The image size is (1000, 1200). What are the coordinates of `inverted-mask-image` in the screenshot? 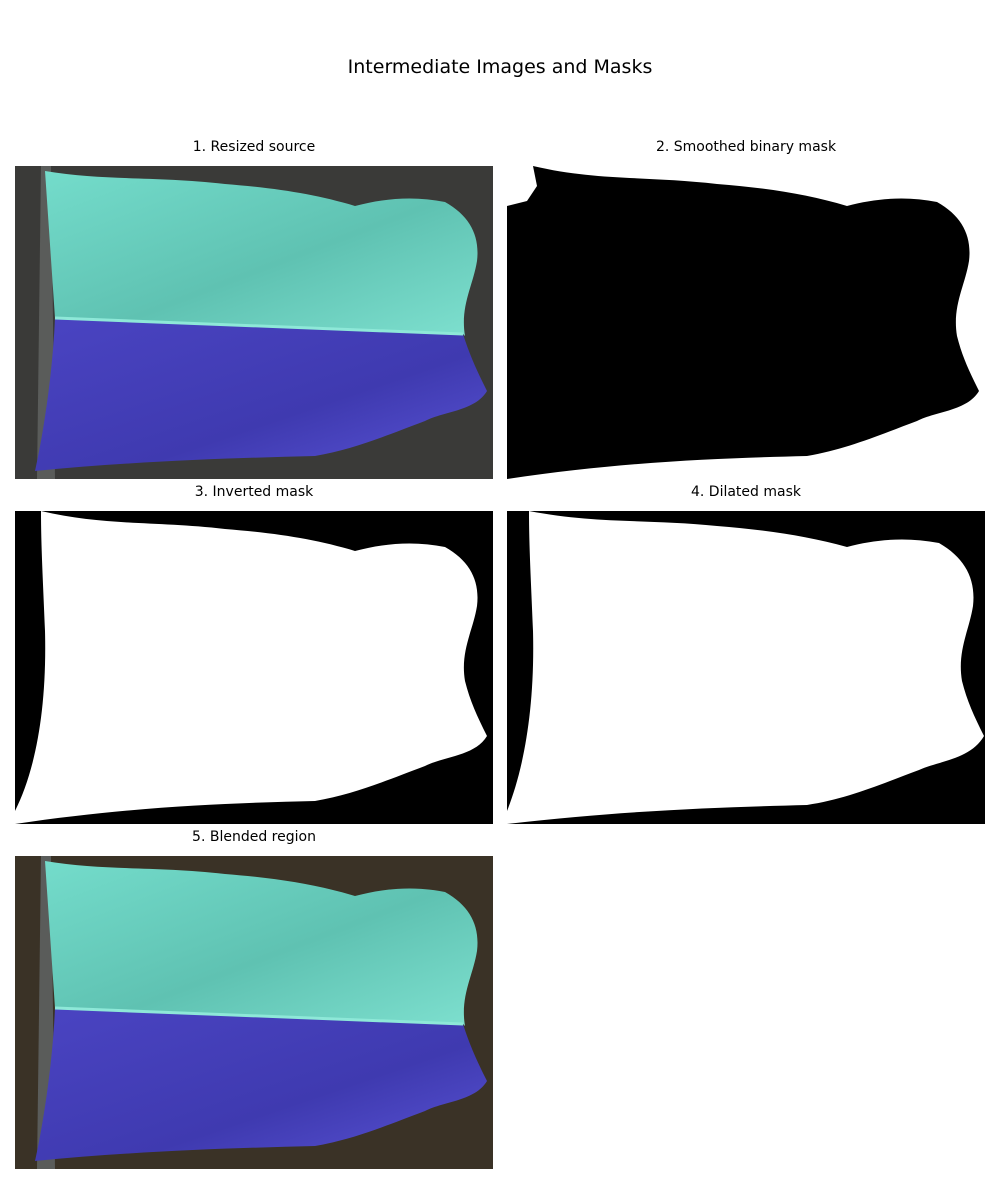 It's located at (254, 667).